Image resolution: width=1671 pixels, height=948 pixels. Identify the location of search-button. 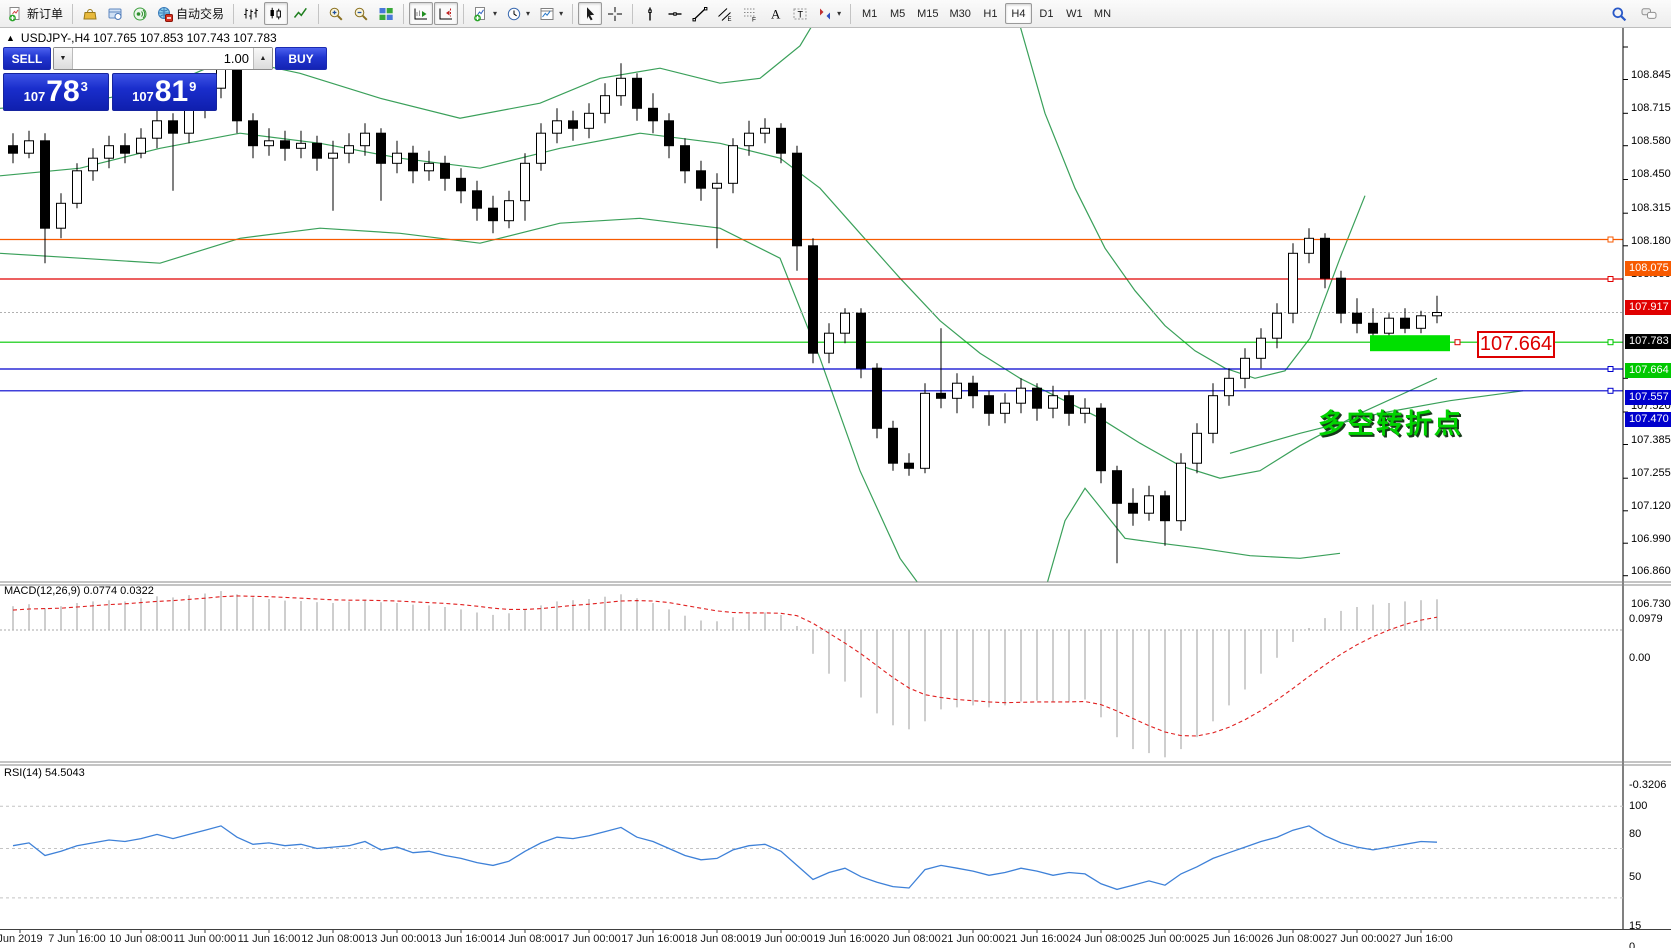
(1619, 13).